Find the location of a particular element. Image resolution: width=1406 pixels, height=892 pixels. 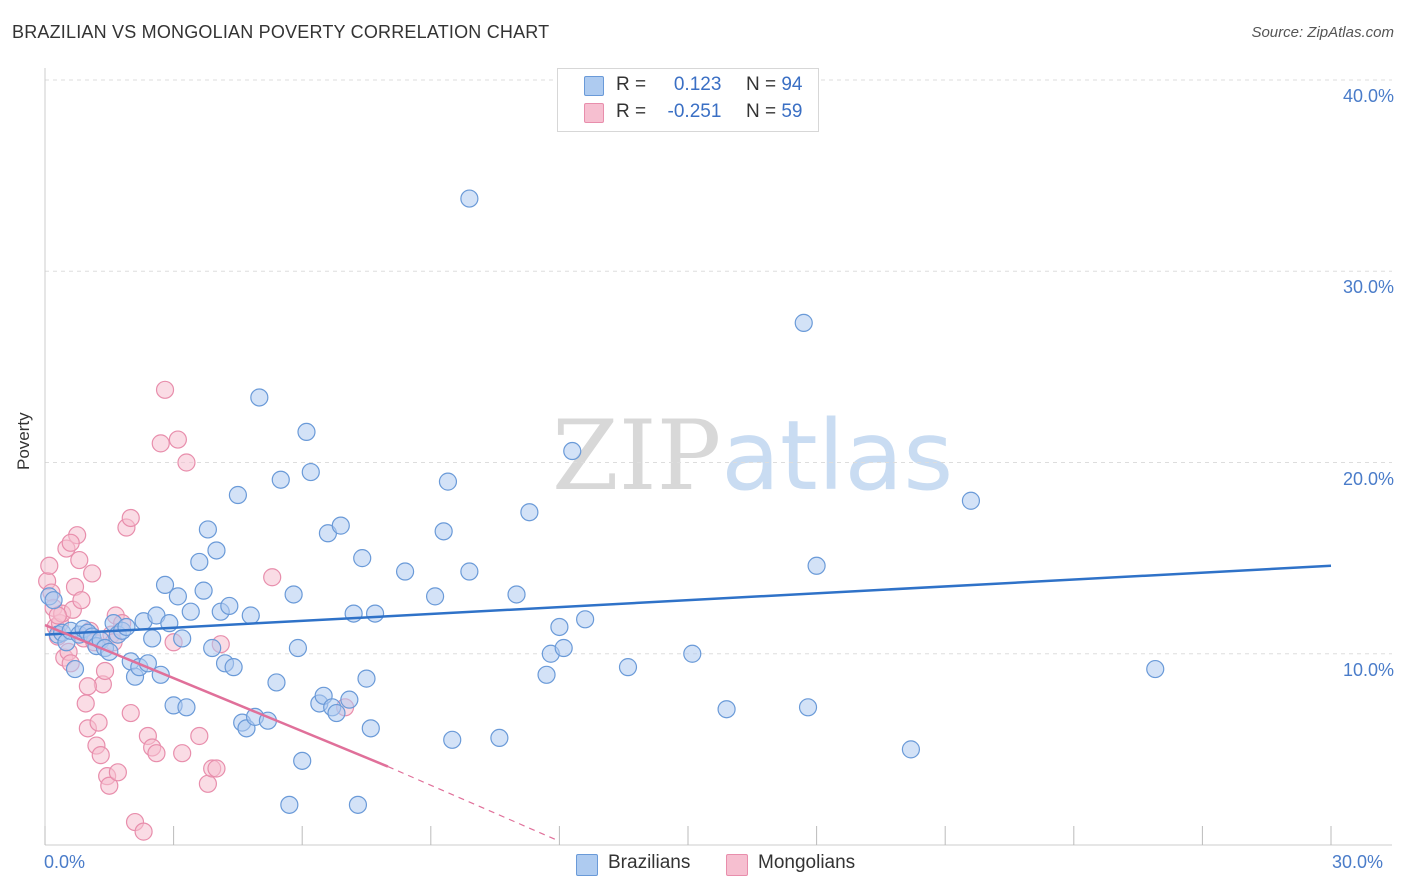

legend-r-value: -0.251 is located at coordinates (694, 111).